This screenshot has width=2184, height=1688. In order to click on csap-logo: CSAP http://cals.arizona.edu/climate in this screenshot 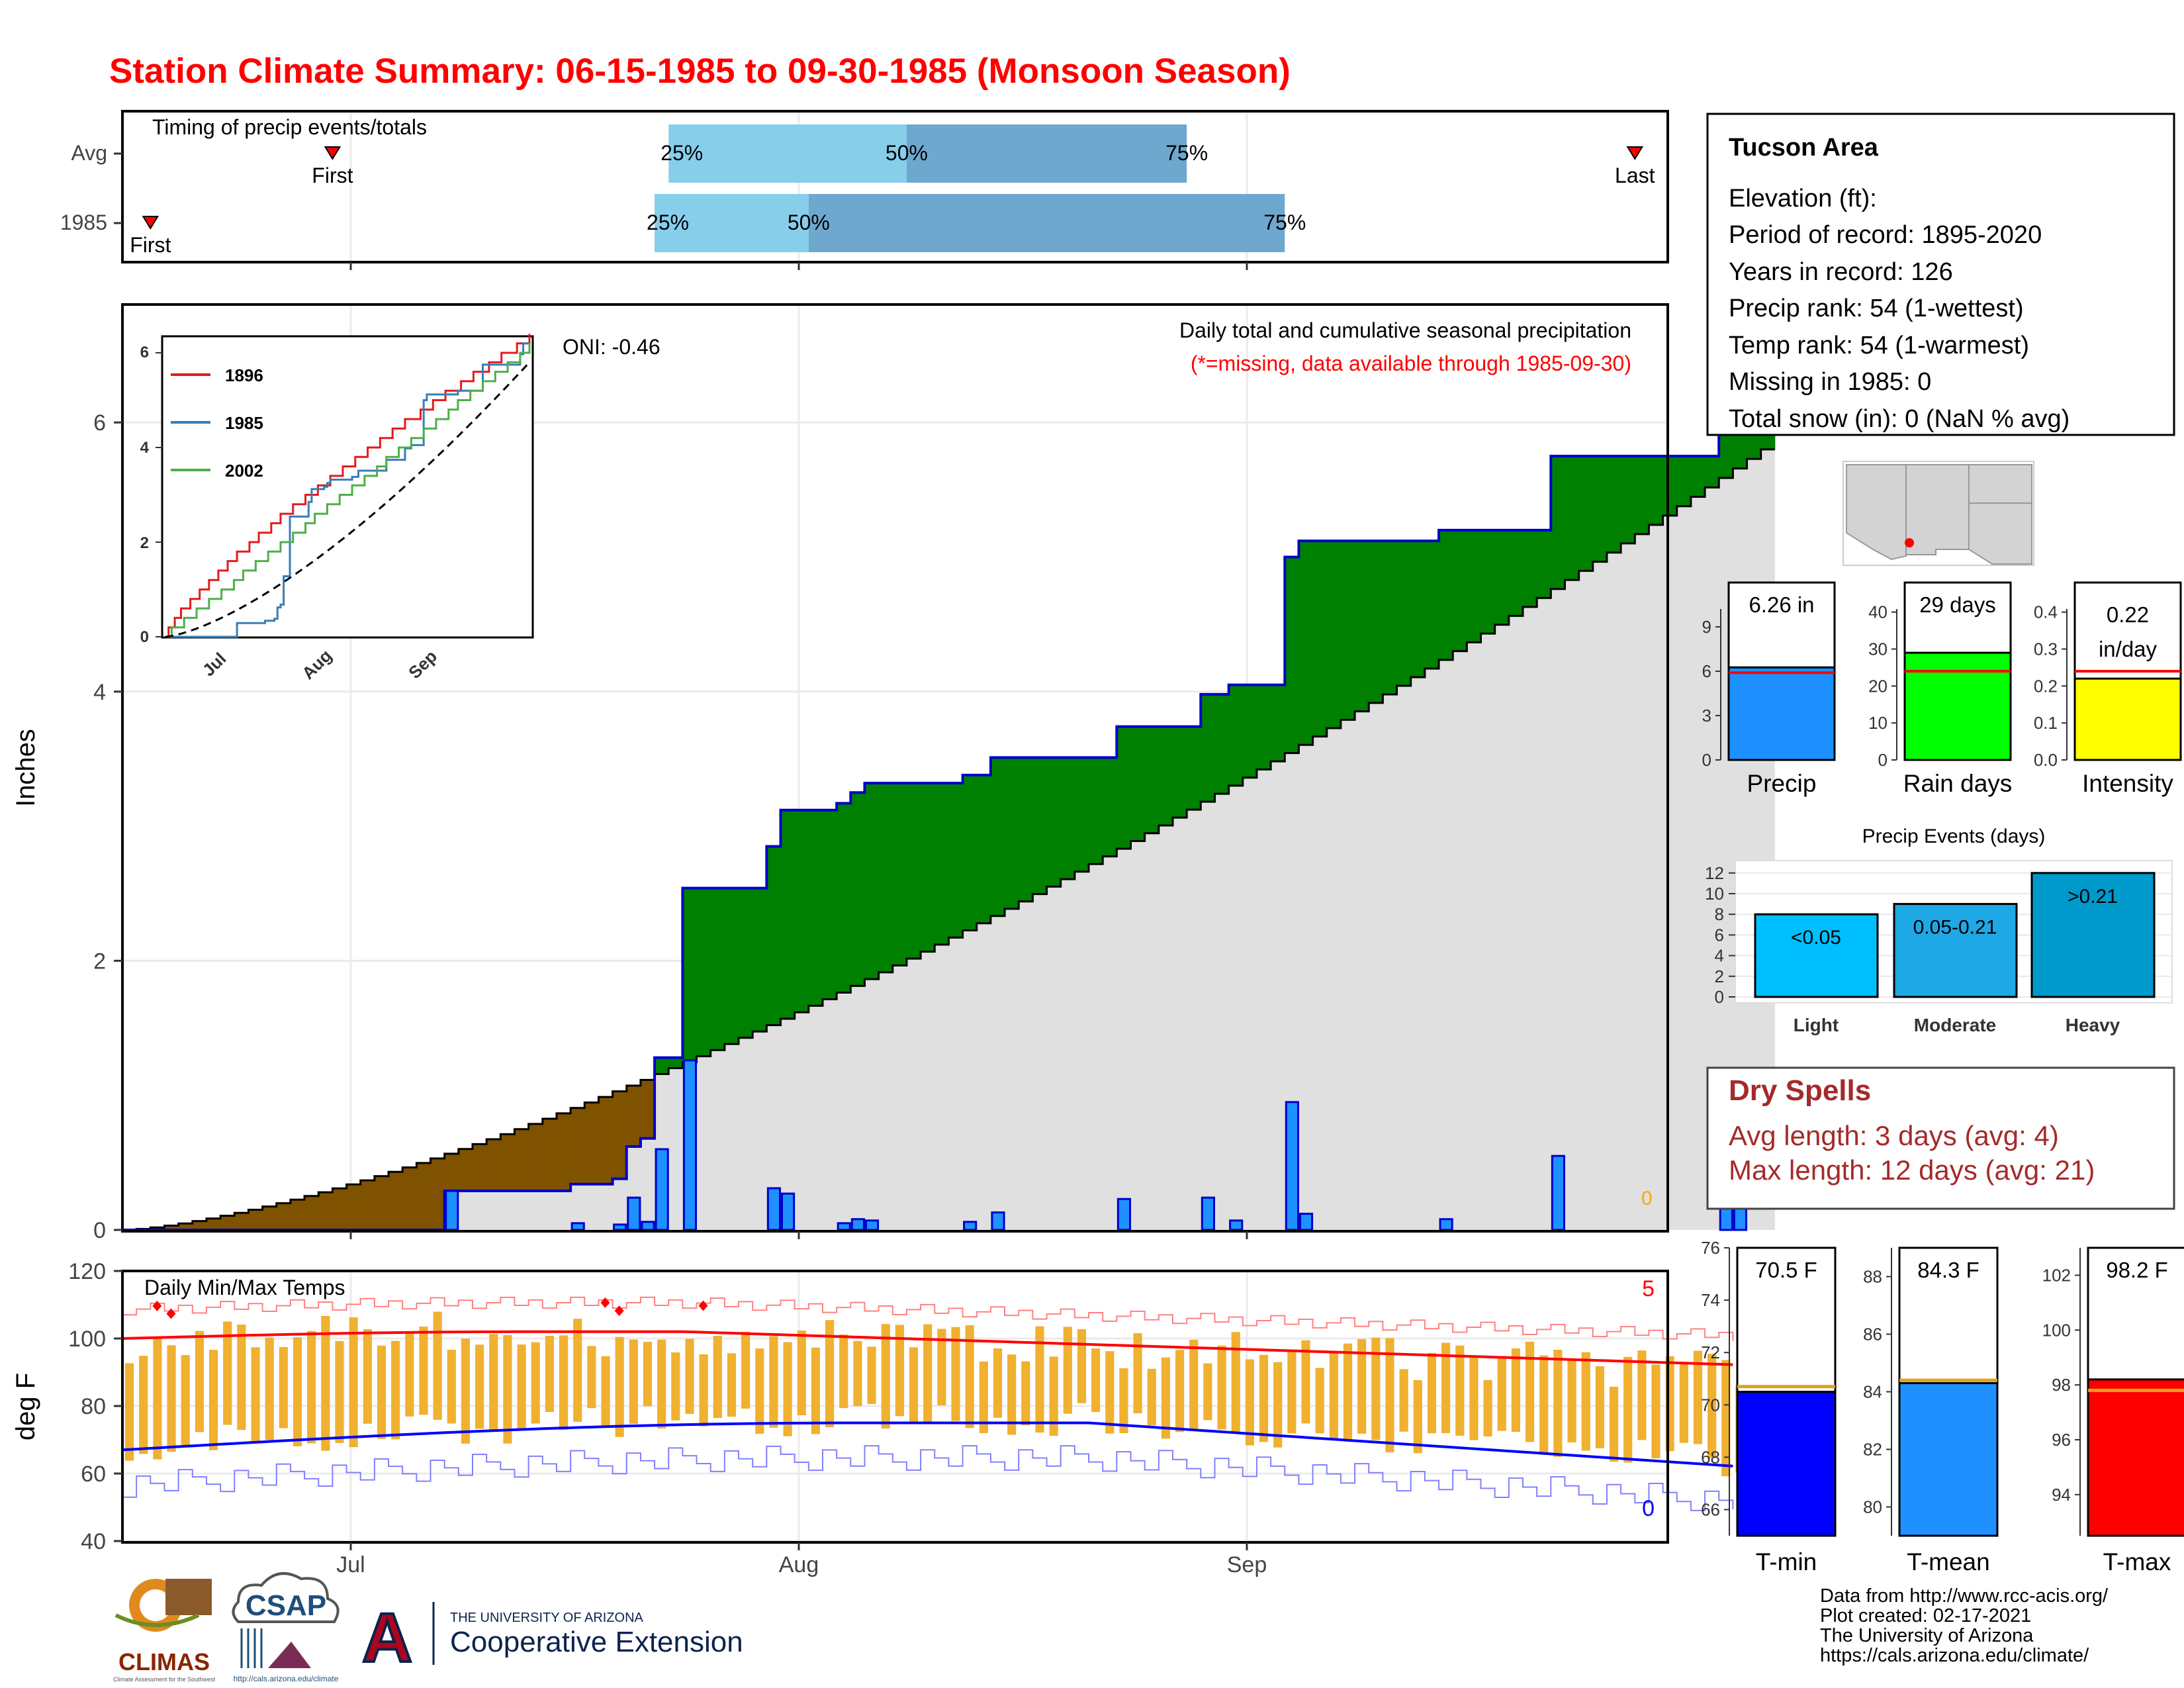, I will do `click(286, 1627)`.